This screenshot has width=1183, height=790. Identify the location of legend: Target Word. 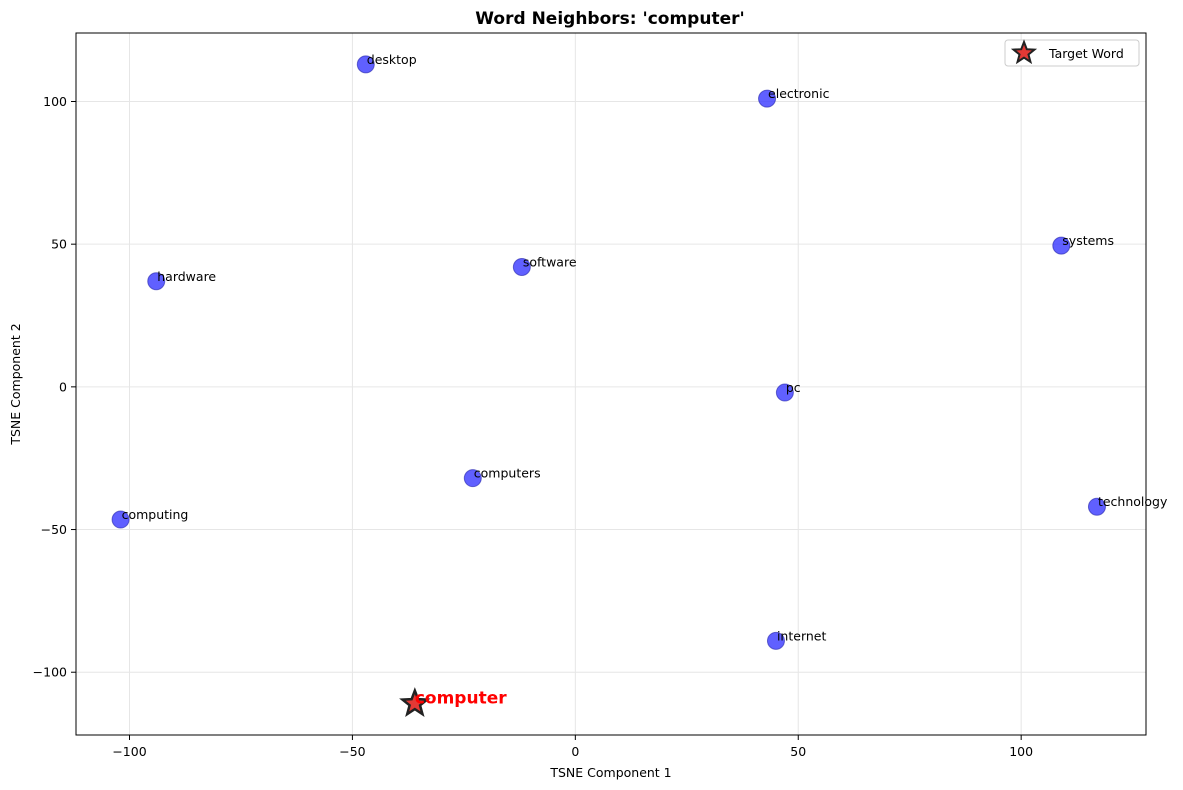
(1072, 53).